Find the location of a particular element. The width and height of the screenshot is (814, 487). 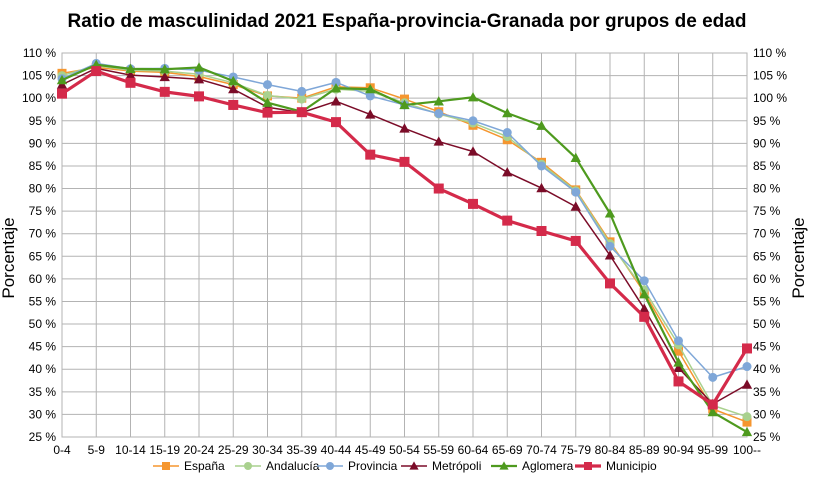

data-point-espana is located at coordinates (678, 351).